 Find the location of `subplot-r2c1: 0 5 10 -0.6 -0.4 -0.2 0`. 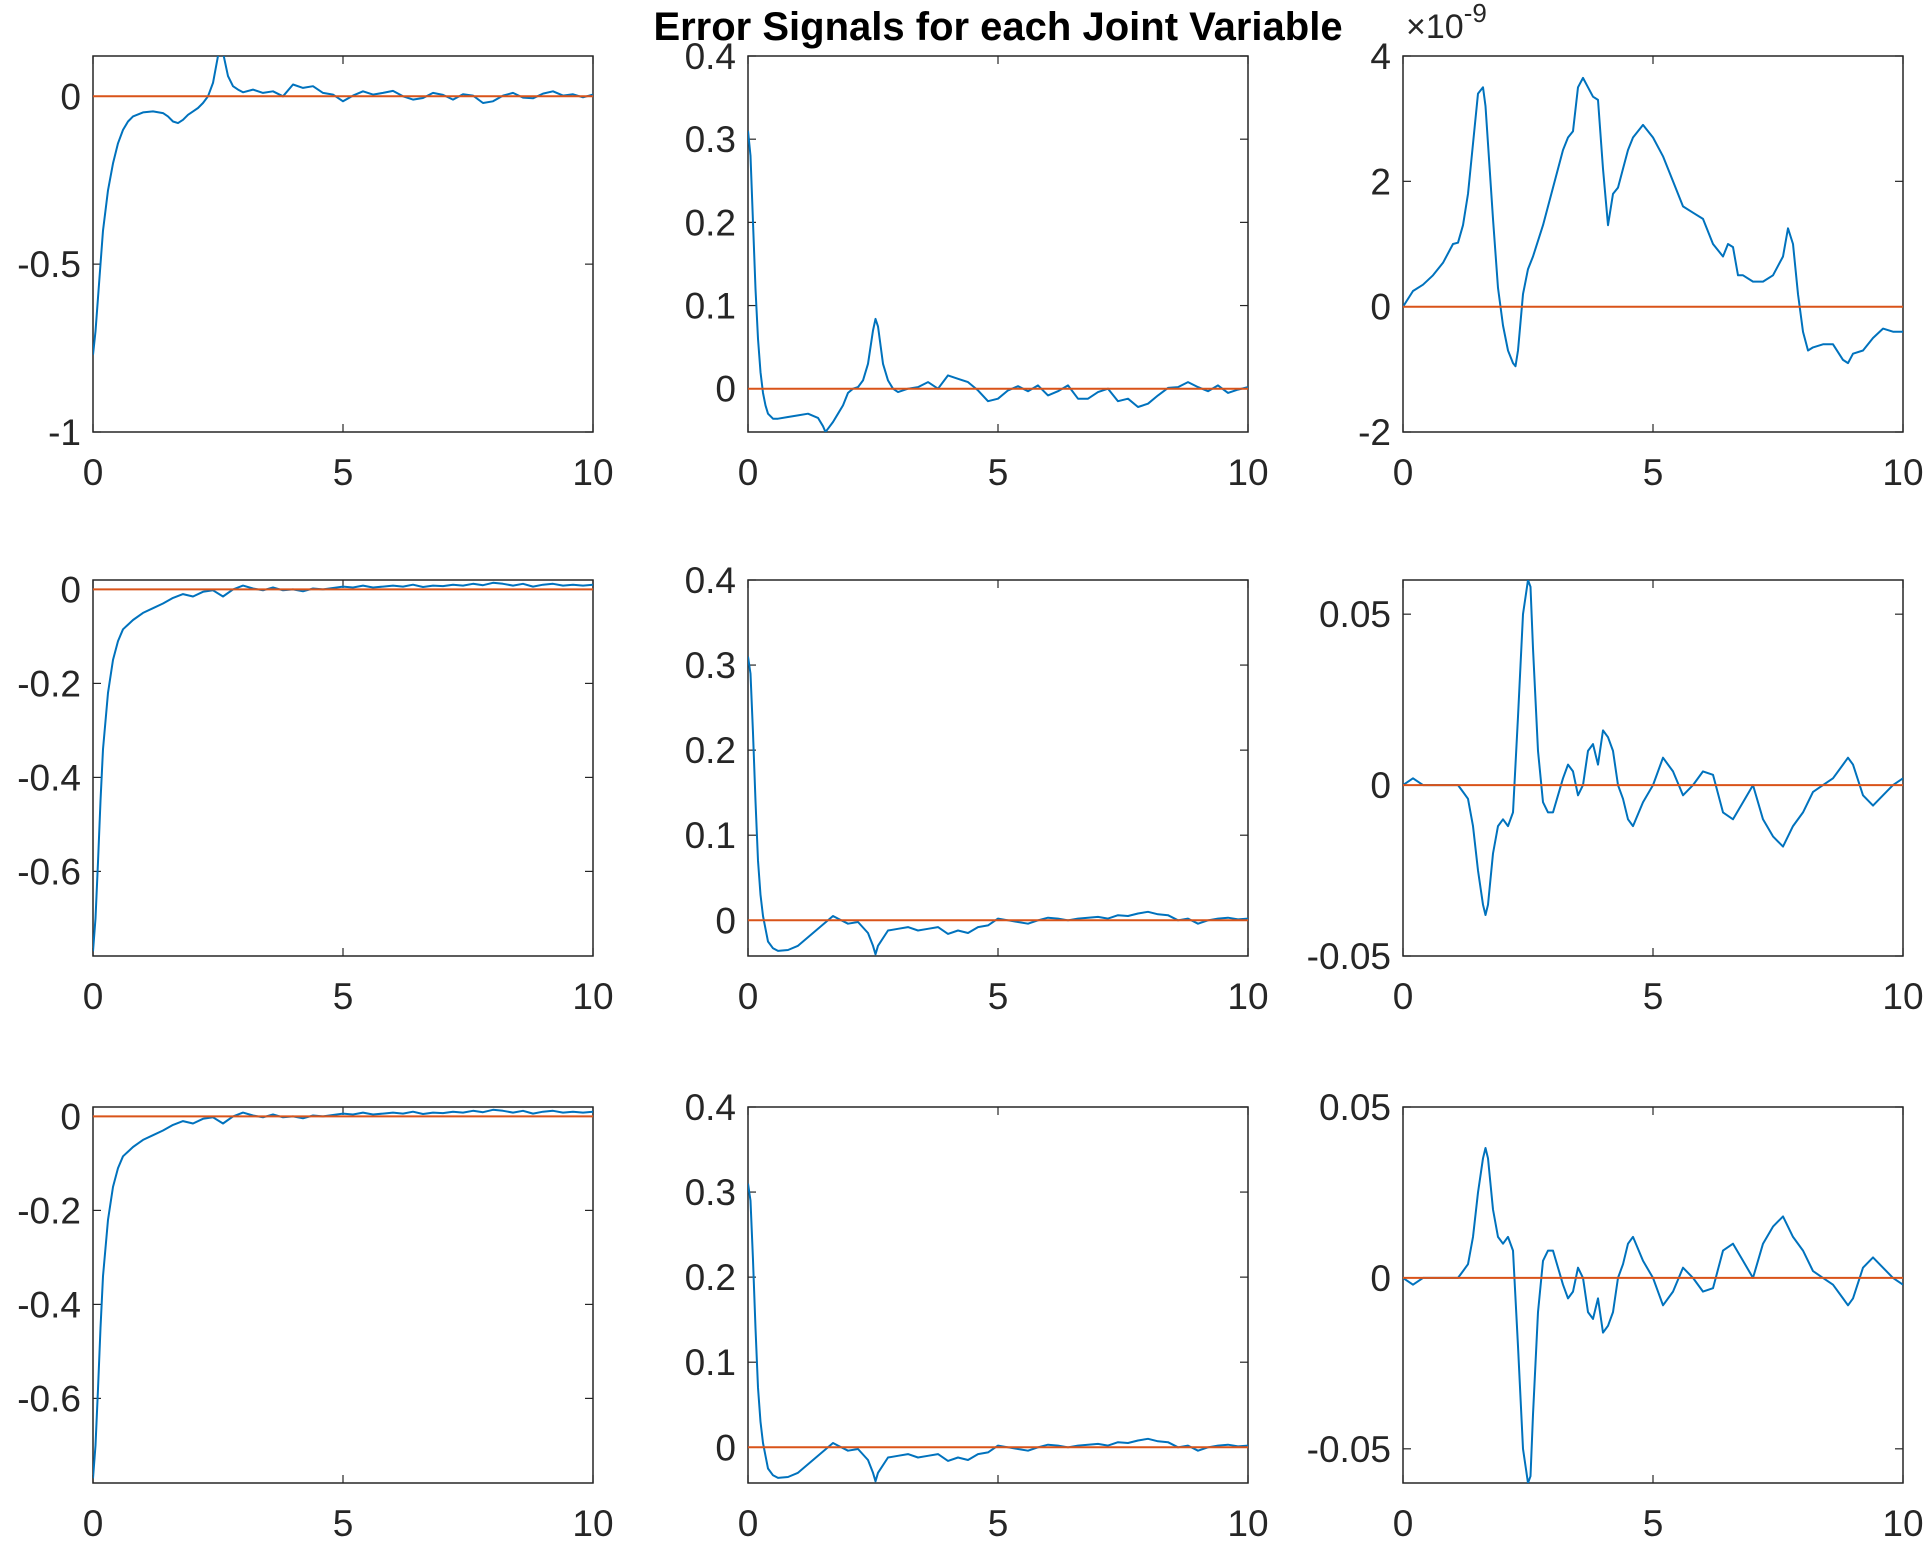

subplot-r2c1: 0 5 10 -0.6 -0.4 -0.2 0 is located at coordinates (315, 793).